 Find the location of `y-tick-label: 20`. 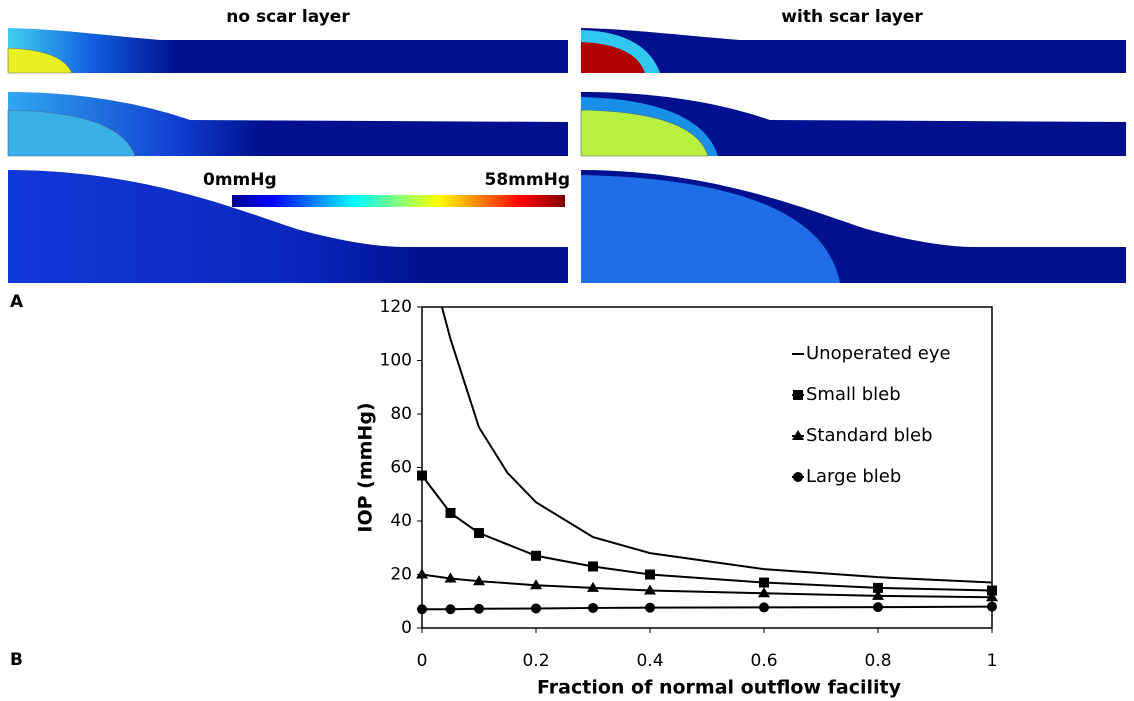

y-tick-label: 20 is located at coordinates (401, 575).